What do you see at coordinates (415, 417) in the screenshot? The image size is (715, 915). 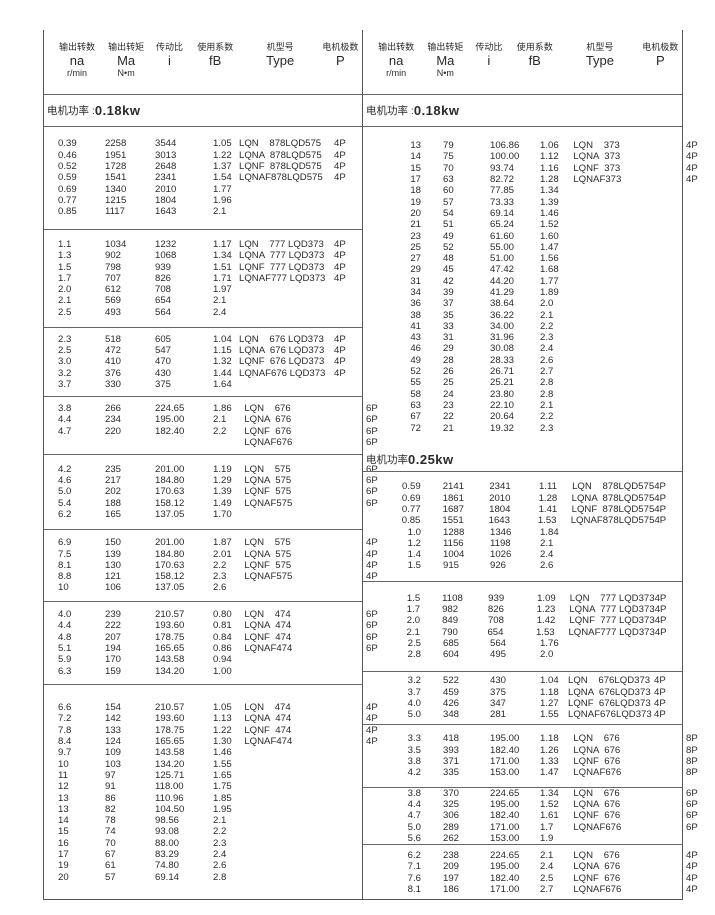 I see `cell-na: 67` at bounding box center [415, 417].